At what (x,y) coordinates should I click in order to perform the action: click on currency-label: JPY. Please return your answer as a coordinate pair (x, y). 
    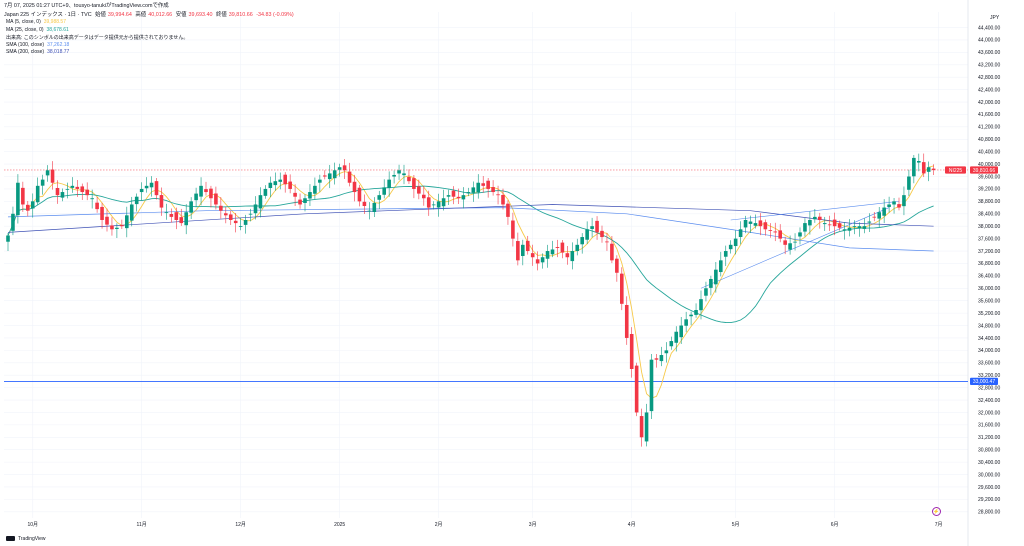
    Looking at the image, I should click on (995, 18).